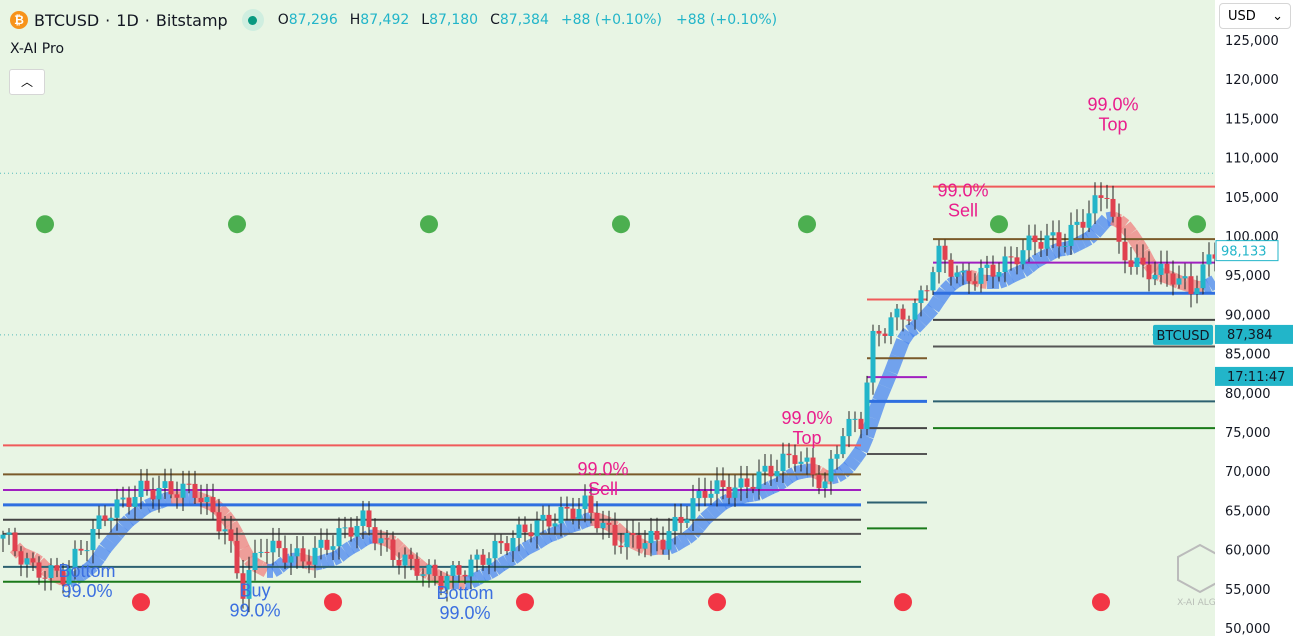 The width and height of the screenshot is (1300, 636). I want to click on signal-label: 99.0%, so click(806, 418).